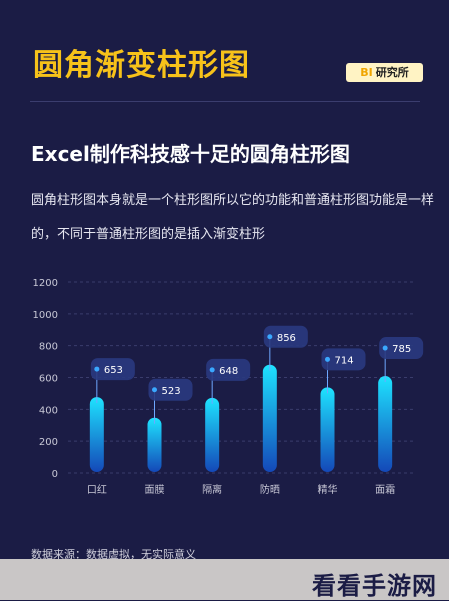 The image size is (449, 601). What do you see at coordinates (48, 410) in the screenshot?
I see `y-tick-label: 400` at bounding box center [48, 410].